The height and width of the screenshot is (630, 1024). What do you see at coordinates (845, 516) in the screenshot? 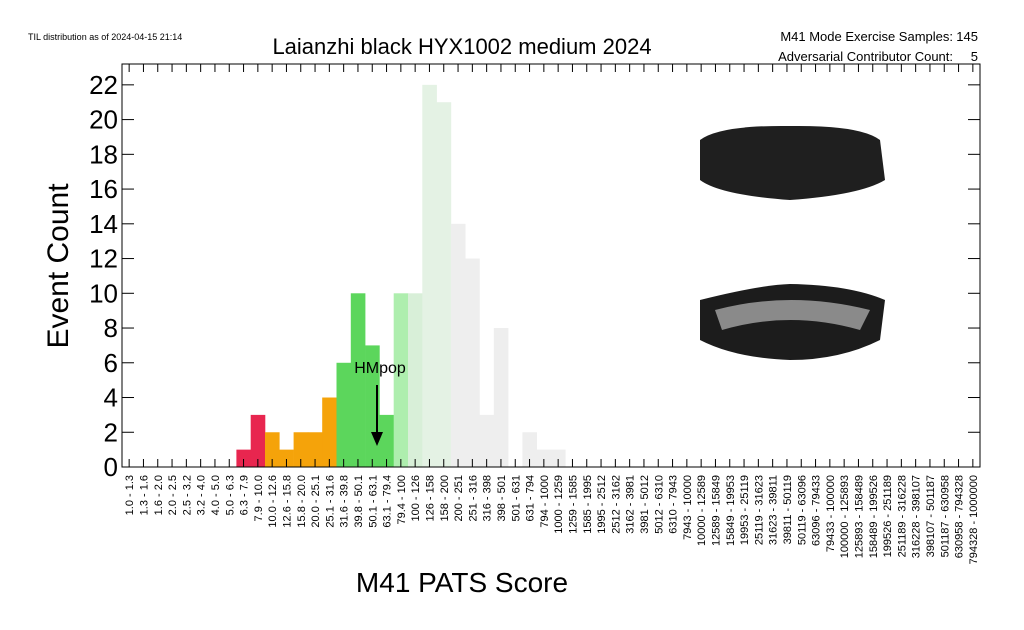
I see `x-tick-label: 100000 - 125893` at bounding box center [845, 516].